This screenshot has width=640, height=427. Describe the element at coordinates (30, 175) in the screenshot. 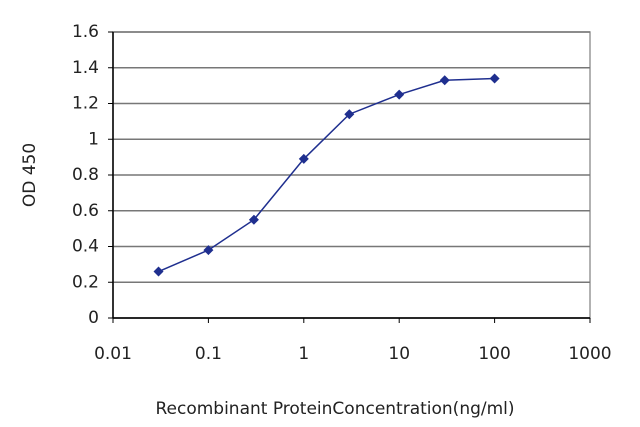

I see `y-axis-label: OD 450` at that location.